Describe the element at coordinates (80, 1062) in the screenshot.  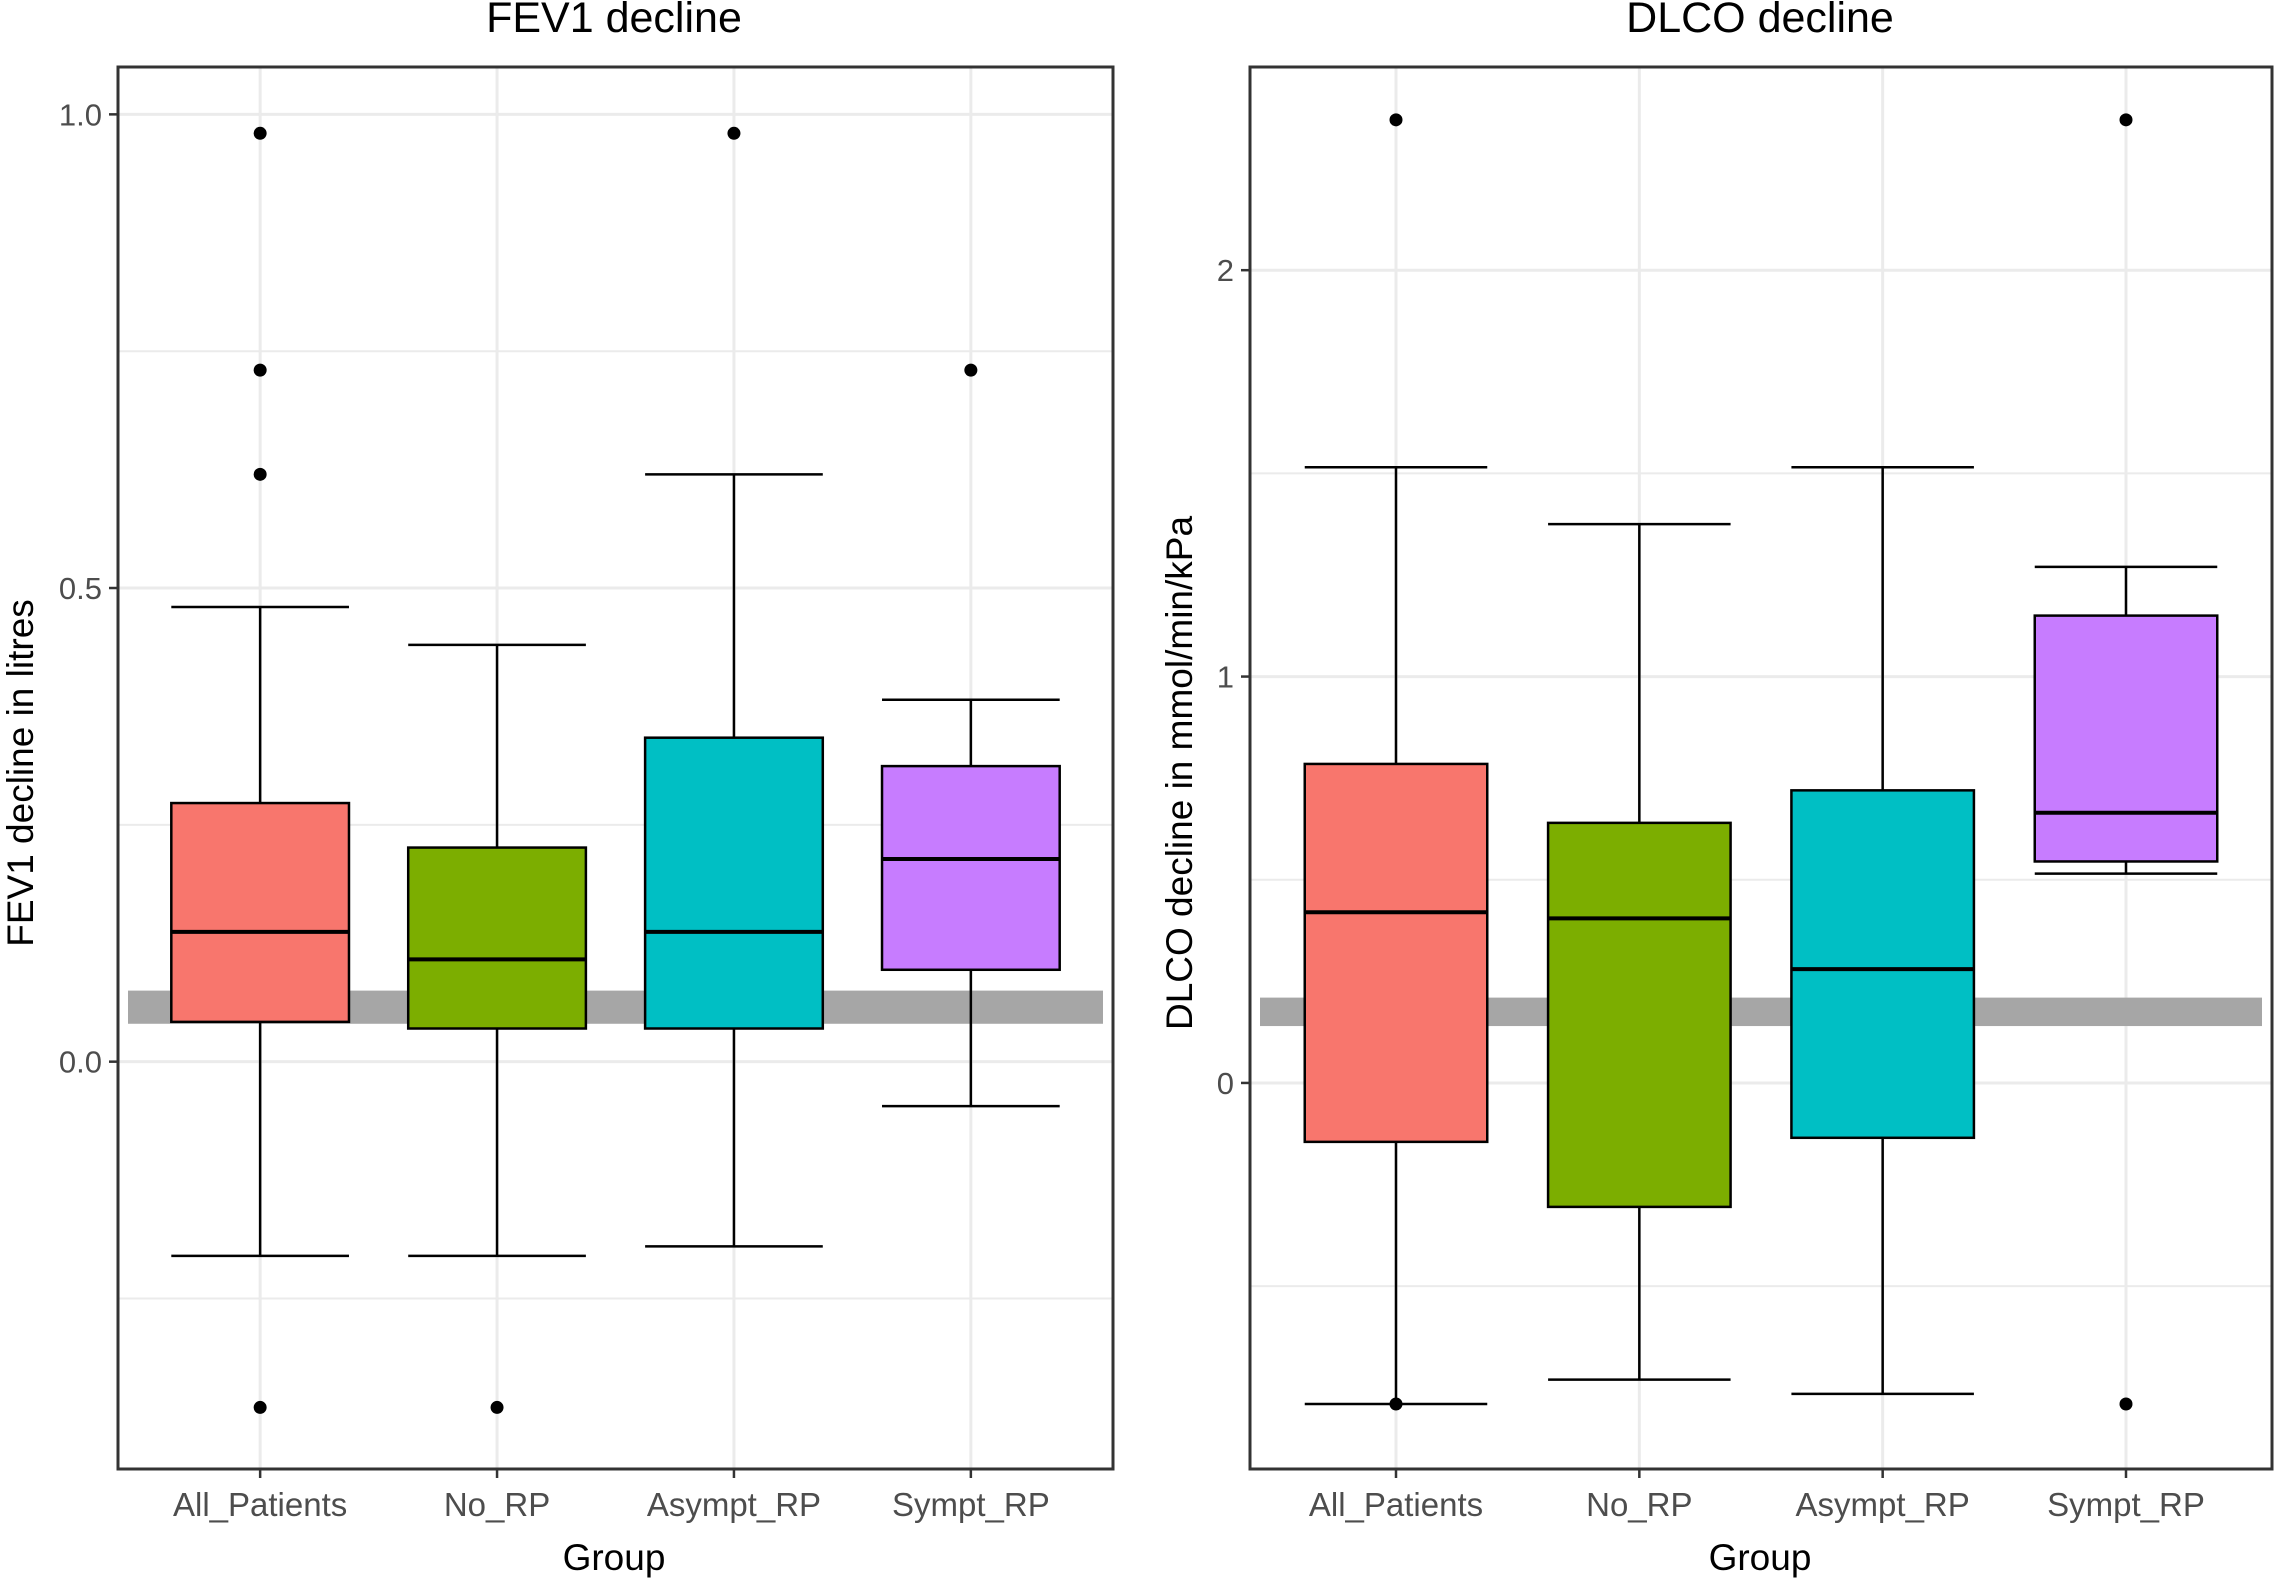
I see `fev1-y-tick-label: 0.0` at that location.